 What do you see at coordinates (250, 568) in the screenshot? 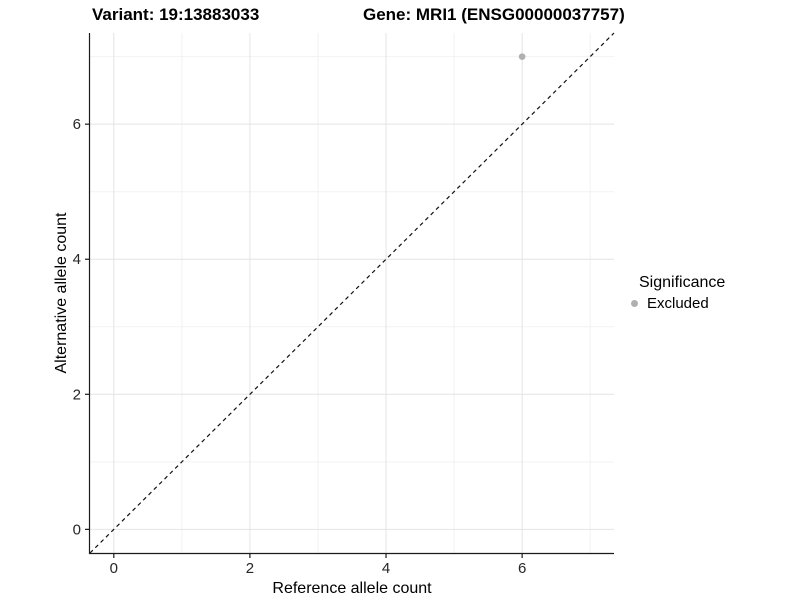
I see `x-tick-label: 2` at bounding box center [250, 568].